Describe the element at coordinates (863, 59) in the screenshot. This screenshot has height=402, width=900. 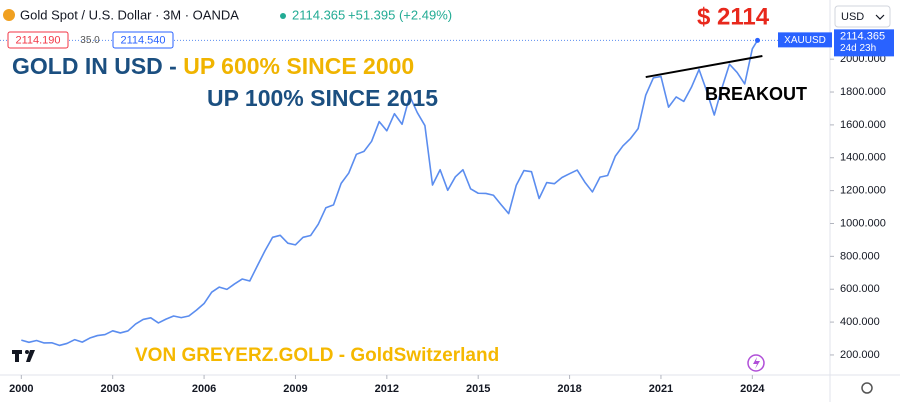
I see `y-tick-label: 2000.000` at that location.